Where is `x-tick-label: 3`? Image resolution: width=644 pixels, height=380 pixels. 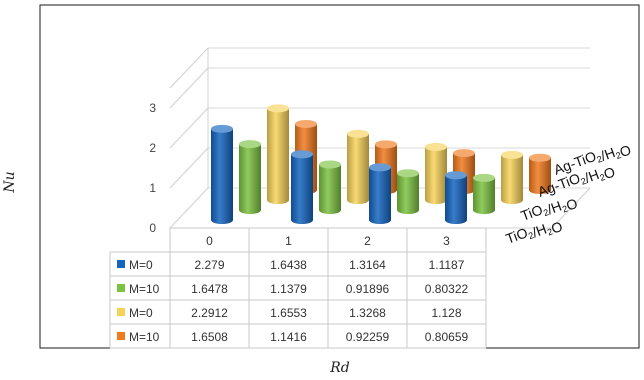 x-tick-label: 3 is located at coordinates (446, 241).